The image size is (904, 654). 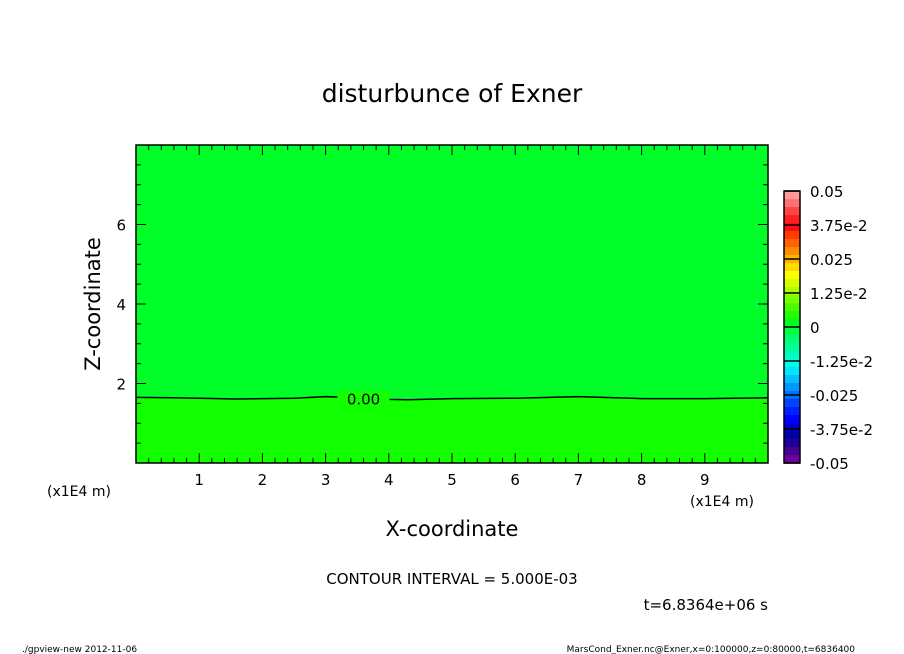 What do you see at coordinates (121, 305) in the screenshot?
I see `y-tick-label: 4` at bounding box center [121, 305].